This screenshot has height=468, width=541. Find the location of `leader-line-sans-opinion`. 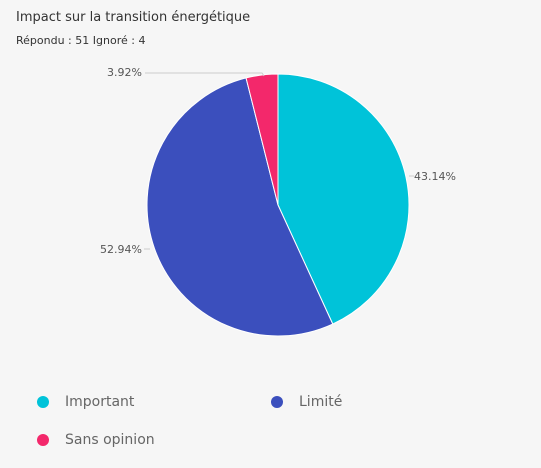

leader-line-sans-opinion is located at coordinates (205, 74).